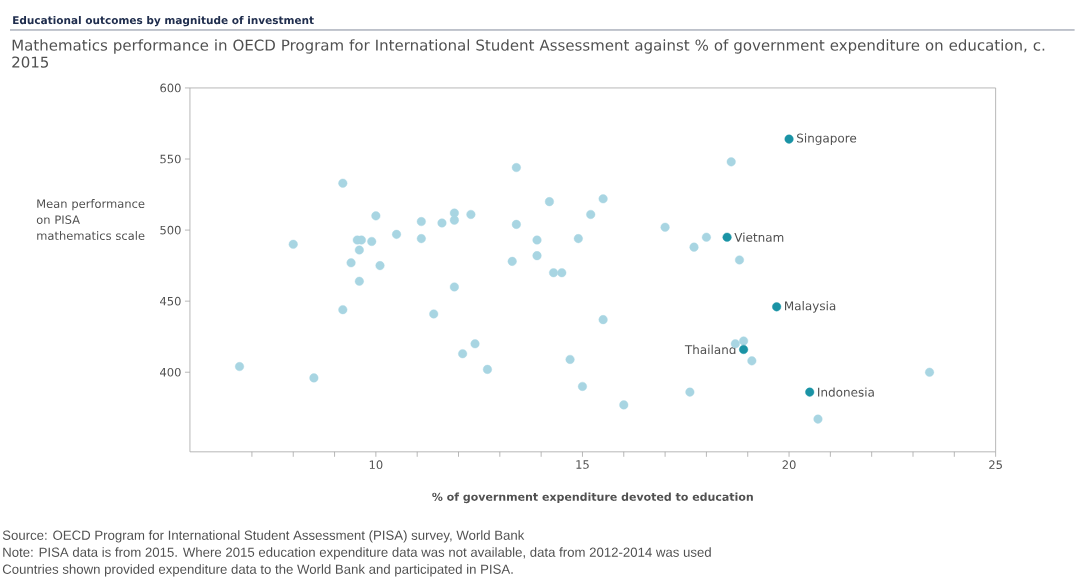  Describe the element at coordinates (257, 570) in the screenshot. I see `text: Countries shown provided expenditure data to the World Bank and participated in PISA.` at that location.